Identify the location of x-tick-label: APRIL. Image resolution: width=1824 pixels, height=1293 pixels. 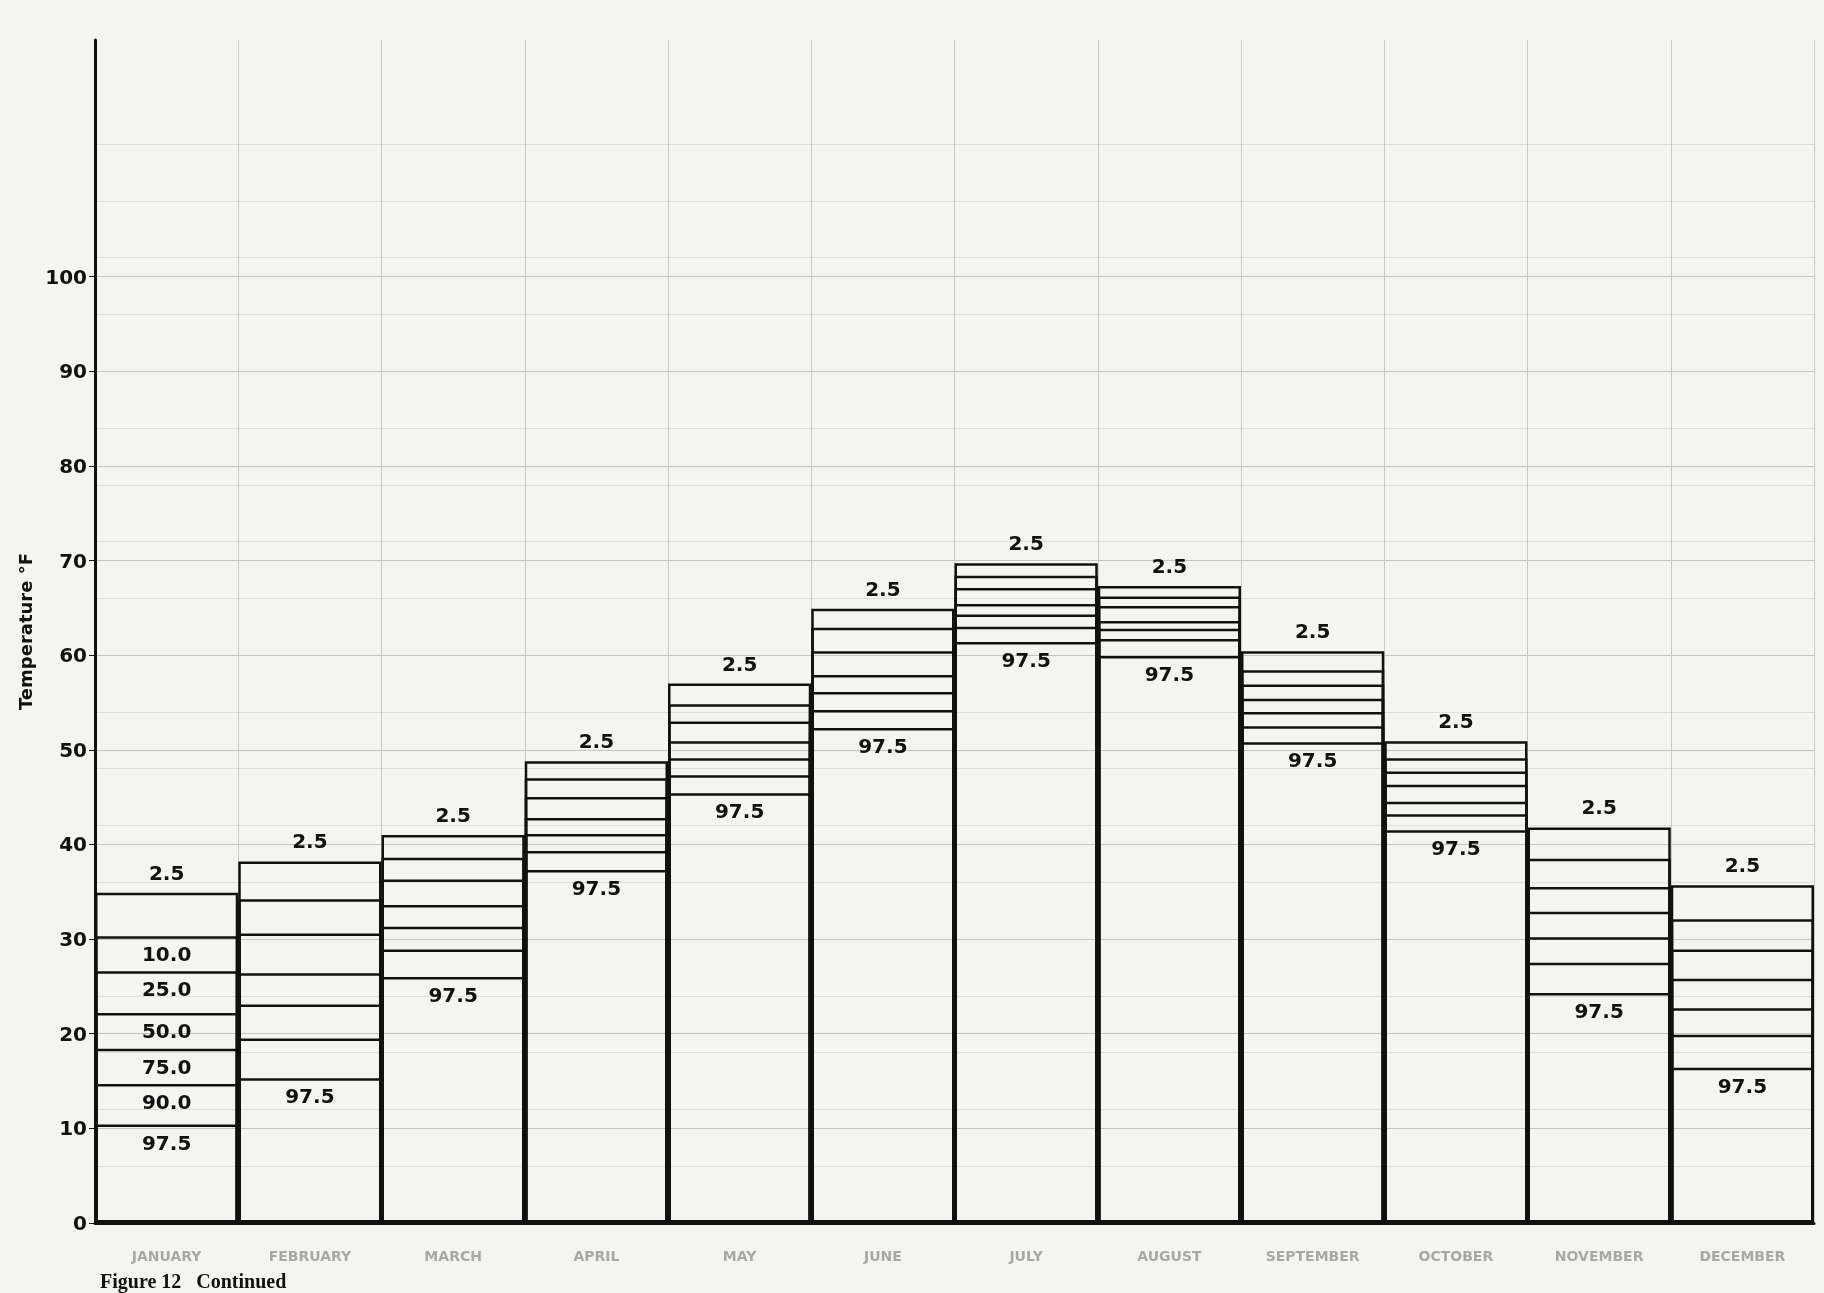
(596, 1256).